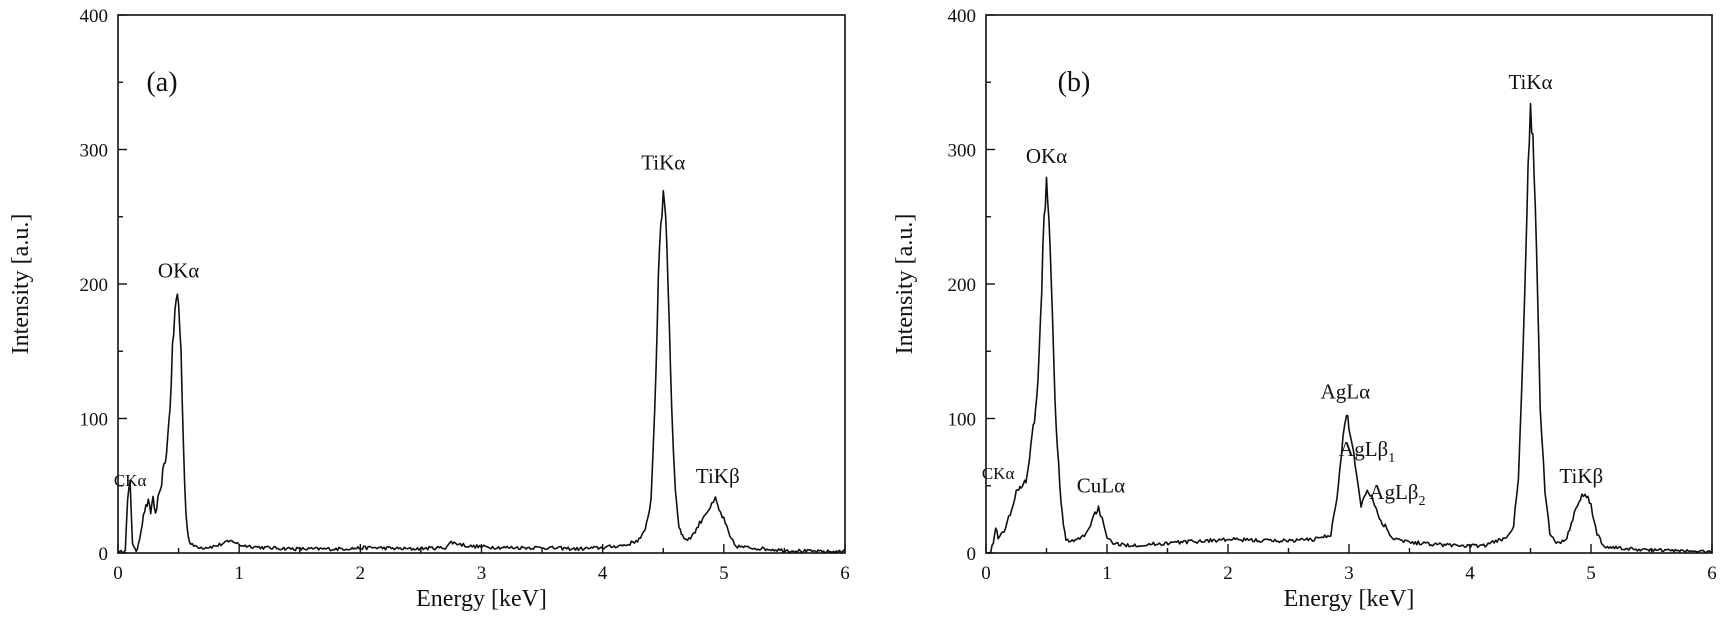 The width and height of the screenshot is (1720, 640). Describe the element at coordinates (1074, 82) in the screenshot. I see `panel-tag: (b)` at that location.